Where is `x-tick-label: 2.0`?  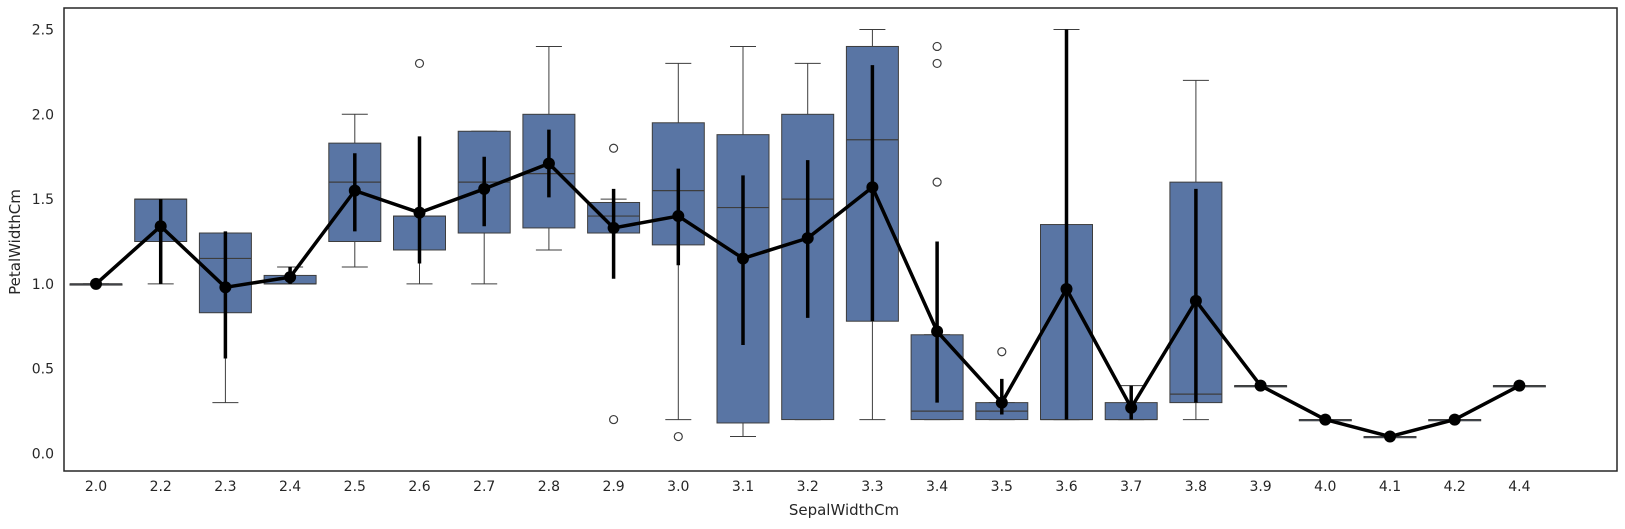 x-tick-label: 2.0 is located at coordinates (96, 487).